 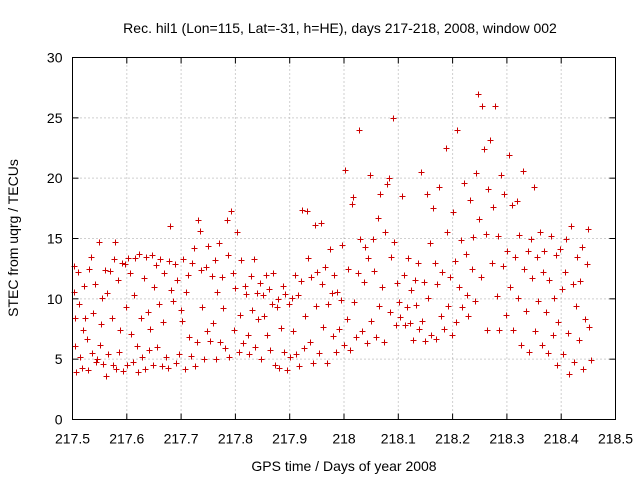 I want to click on x-axis-title: GPS time / Days of year 2008, so click(x=343, y=466).